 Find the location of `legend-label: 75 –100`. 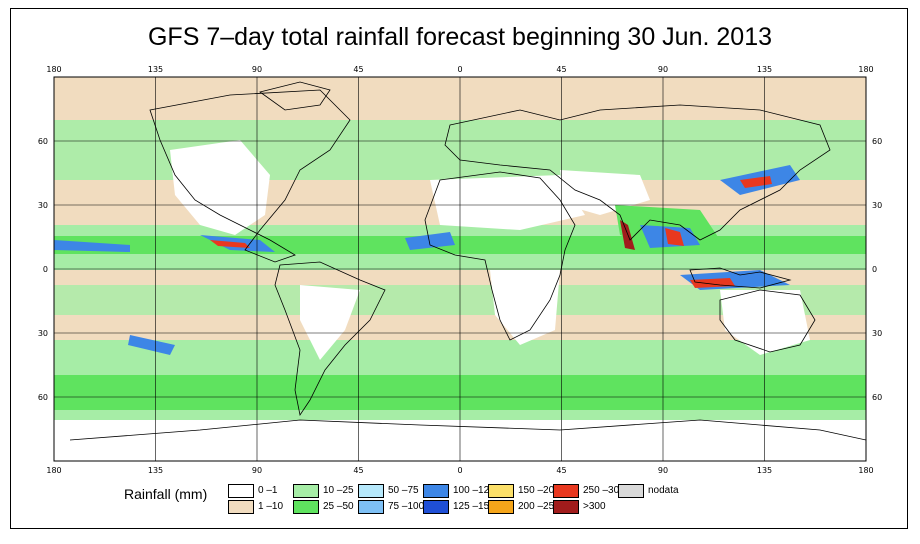

legend-label: 75 –100 is located at coordinates (406, 506).